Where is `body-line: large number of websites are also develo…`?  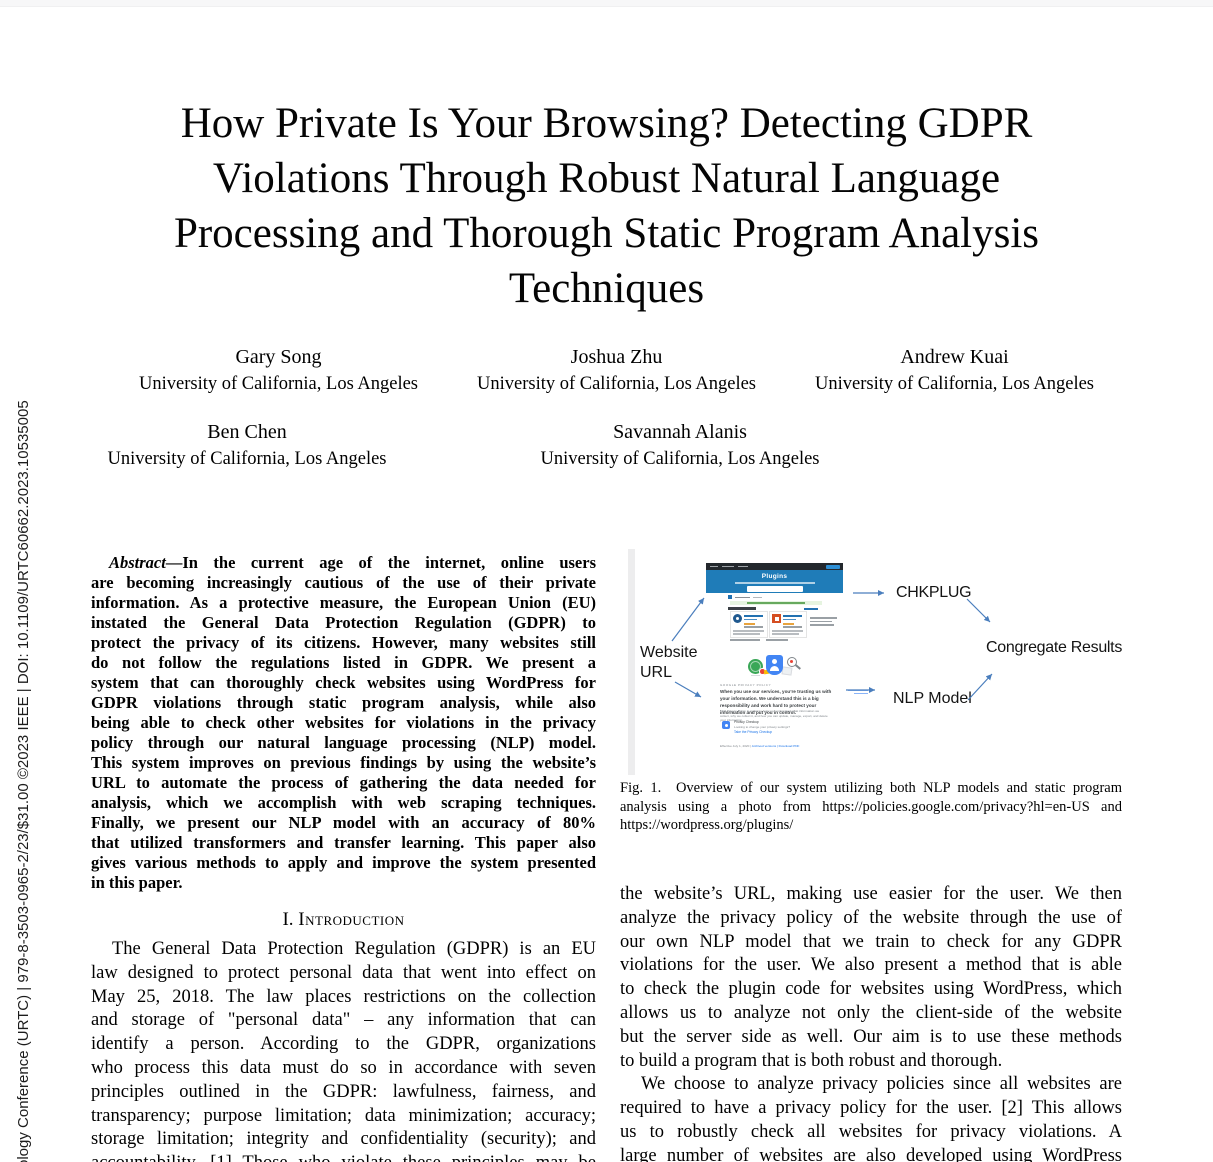
body-line: large number of websites are also develo… is located at coordinates (871, 1153).